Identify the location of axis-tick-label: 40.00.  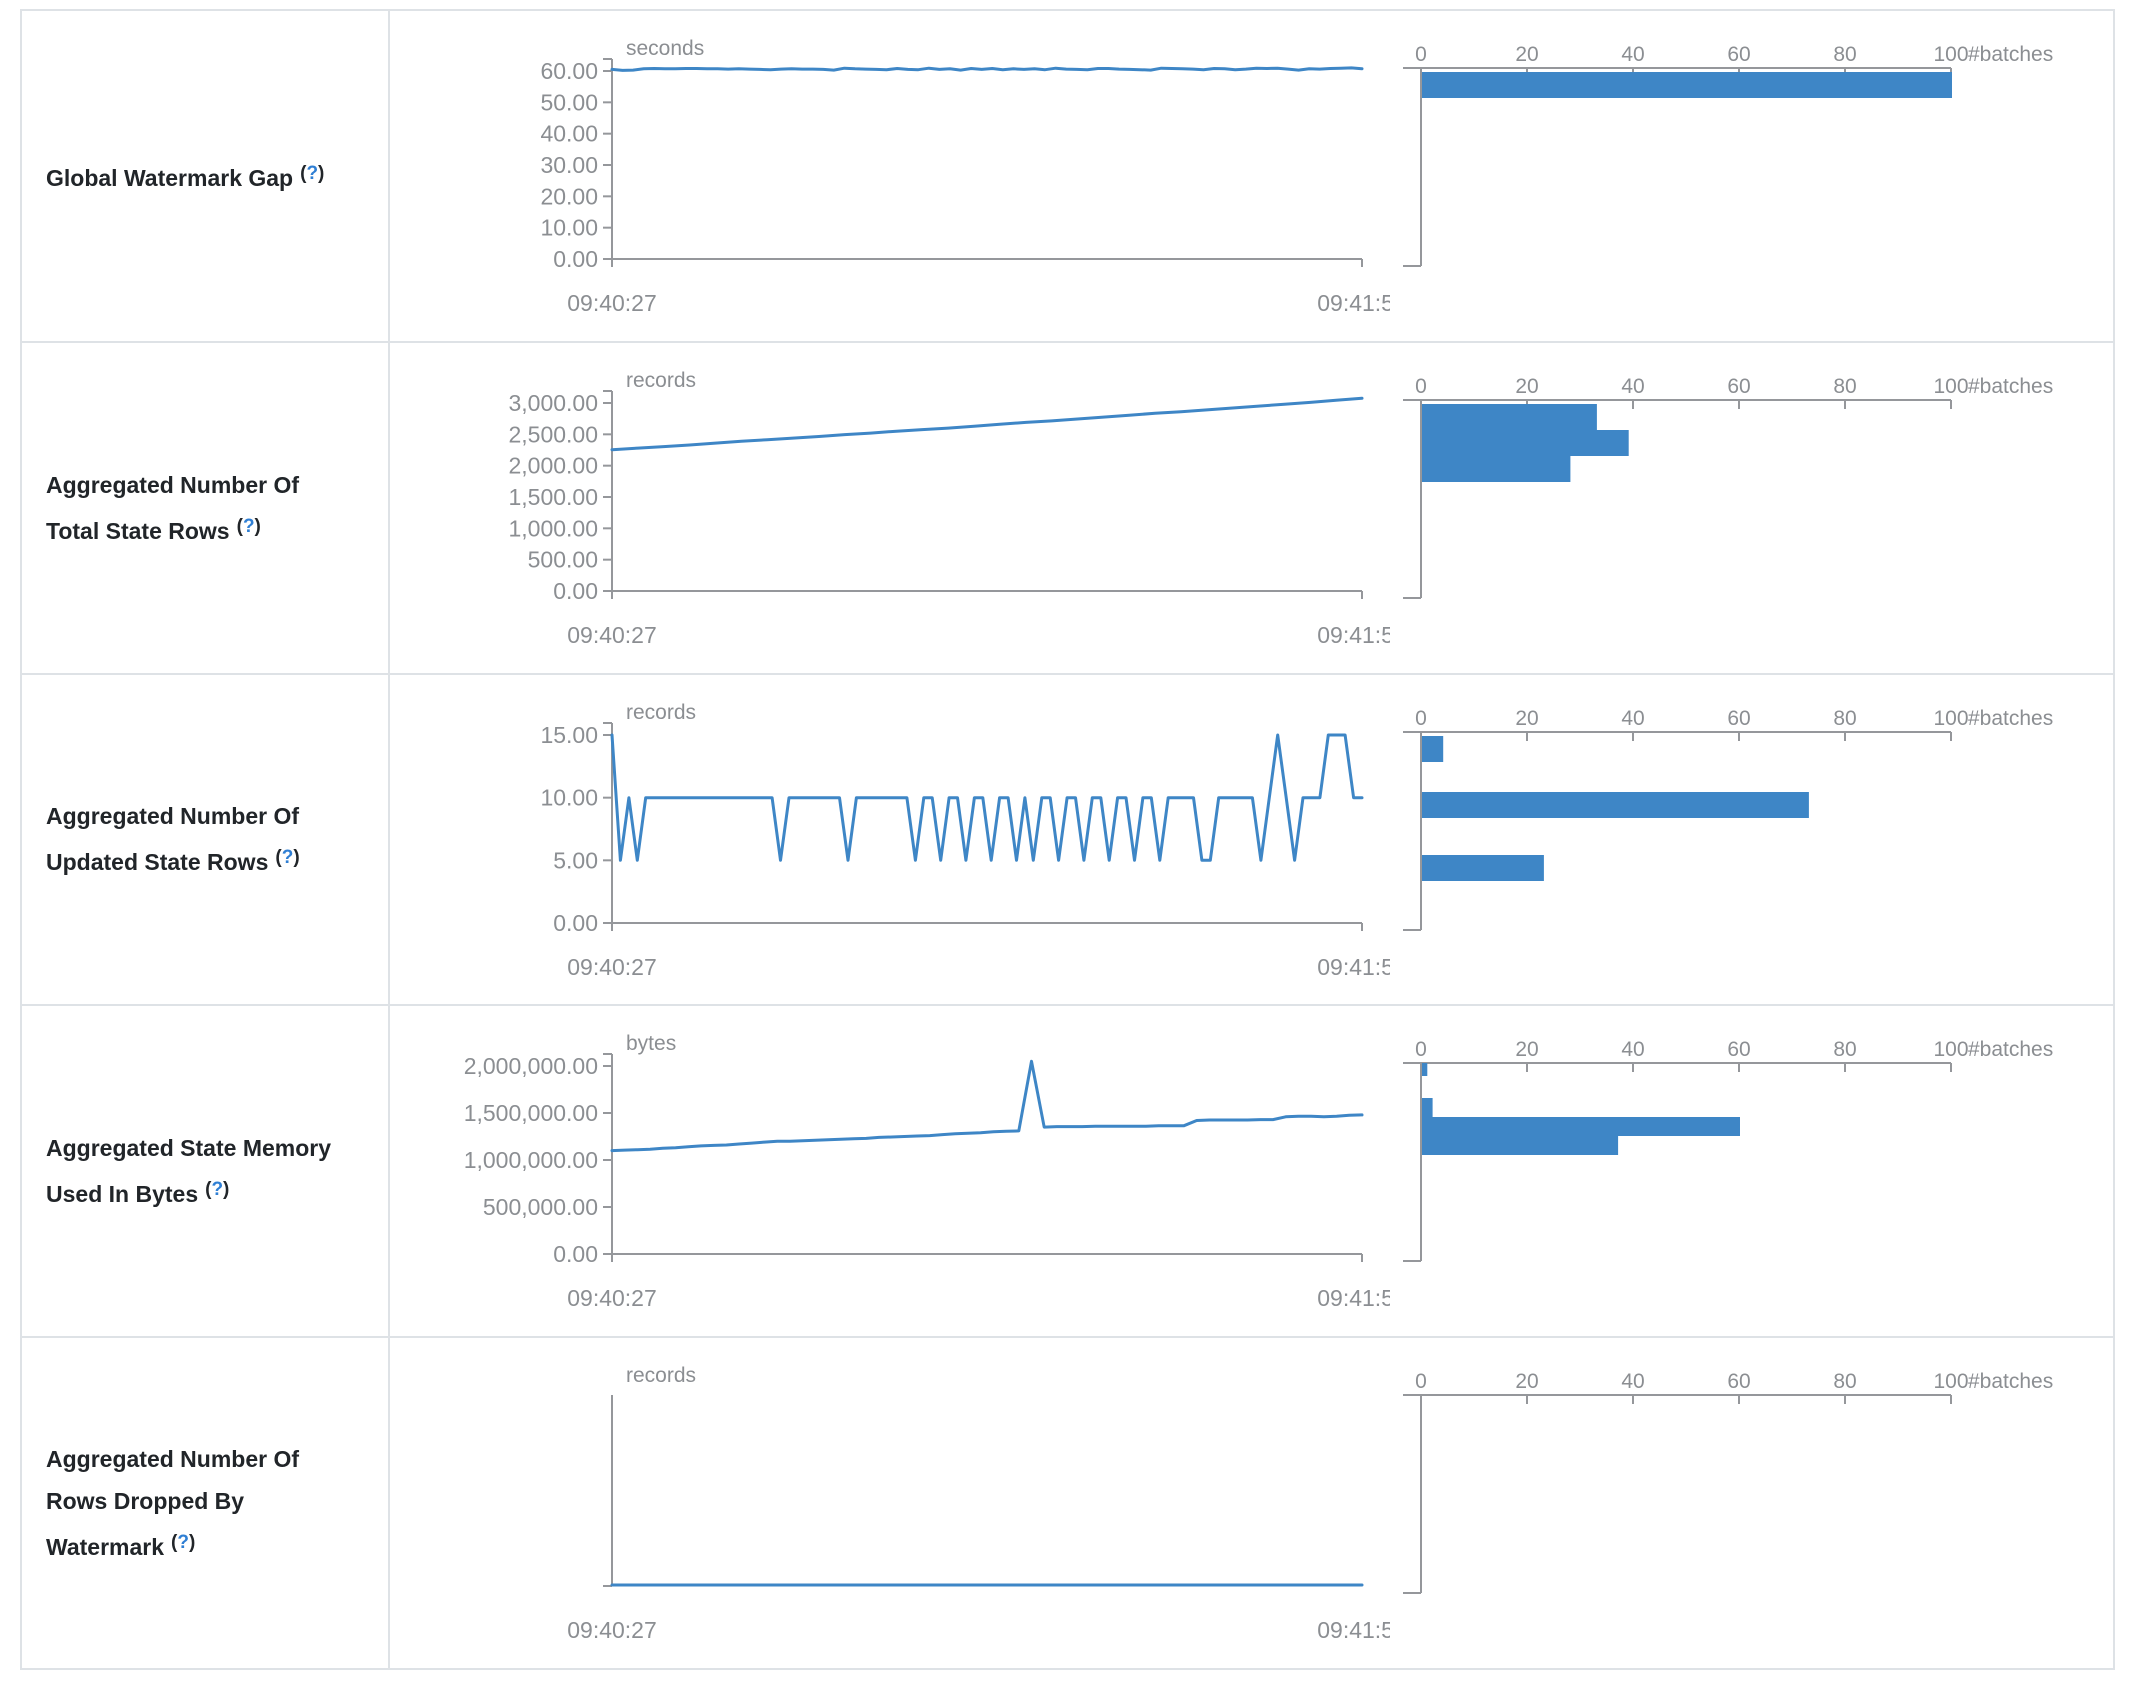
(569, 134).